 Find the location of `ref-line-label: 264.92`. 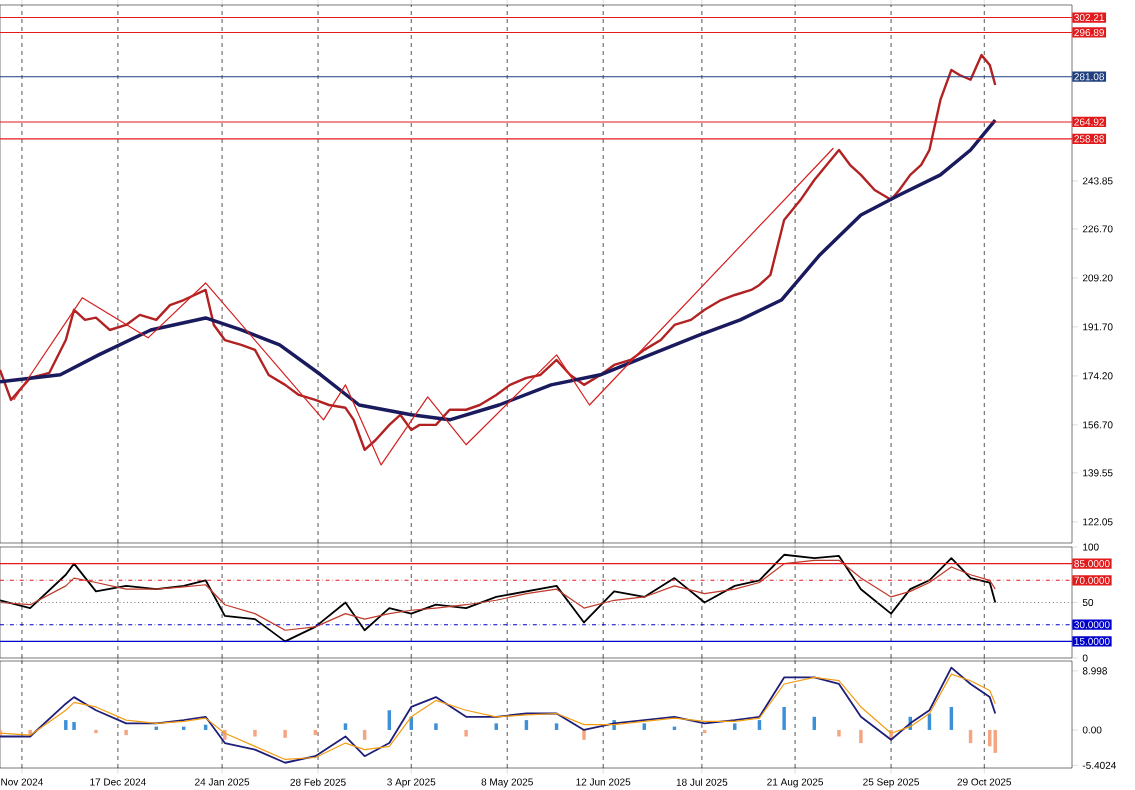

ref-line-label: 264.92 is located at coordinates (1089, 122).